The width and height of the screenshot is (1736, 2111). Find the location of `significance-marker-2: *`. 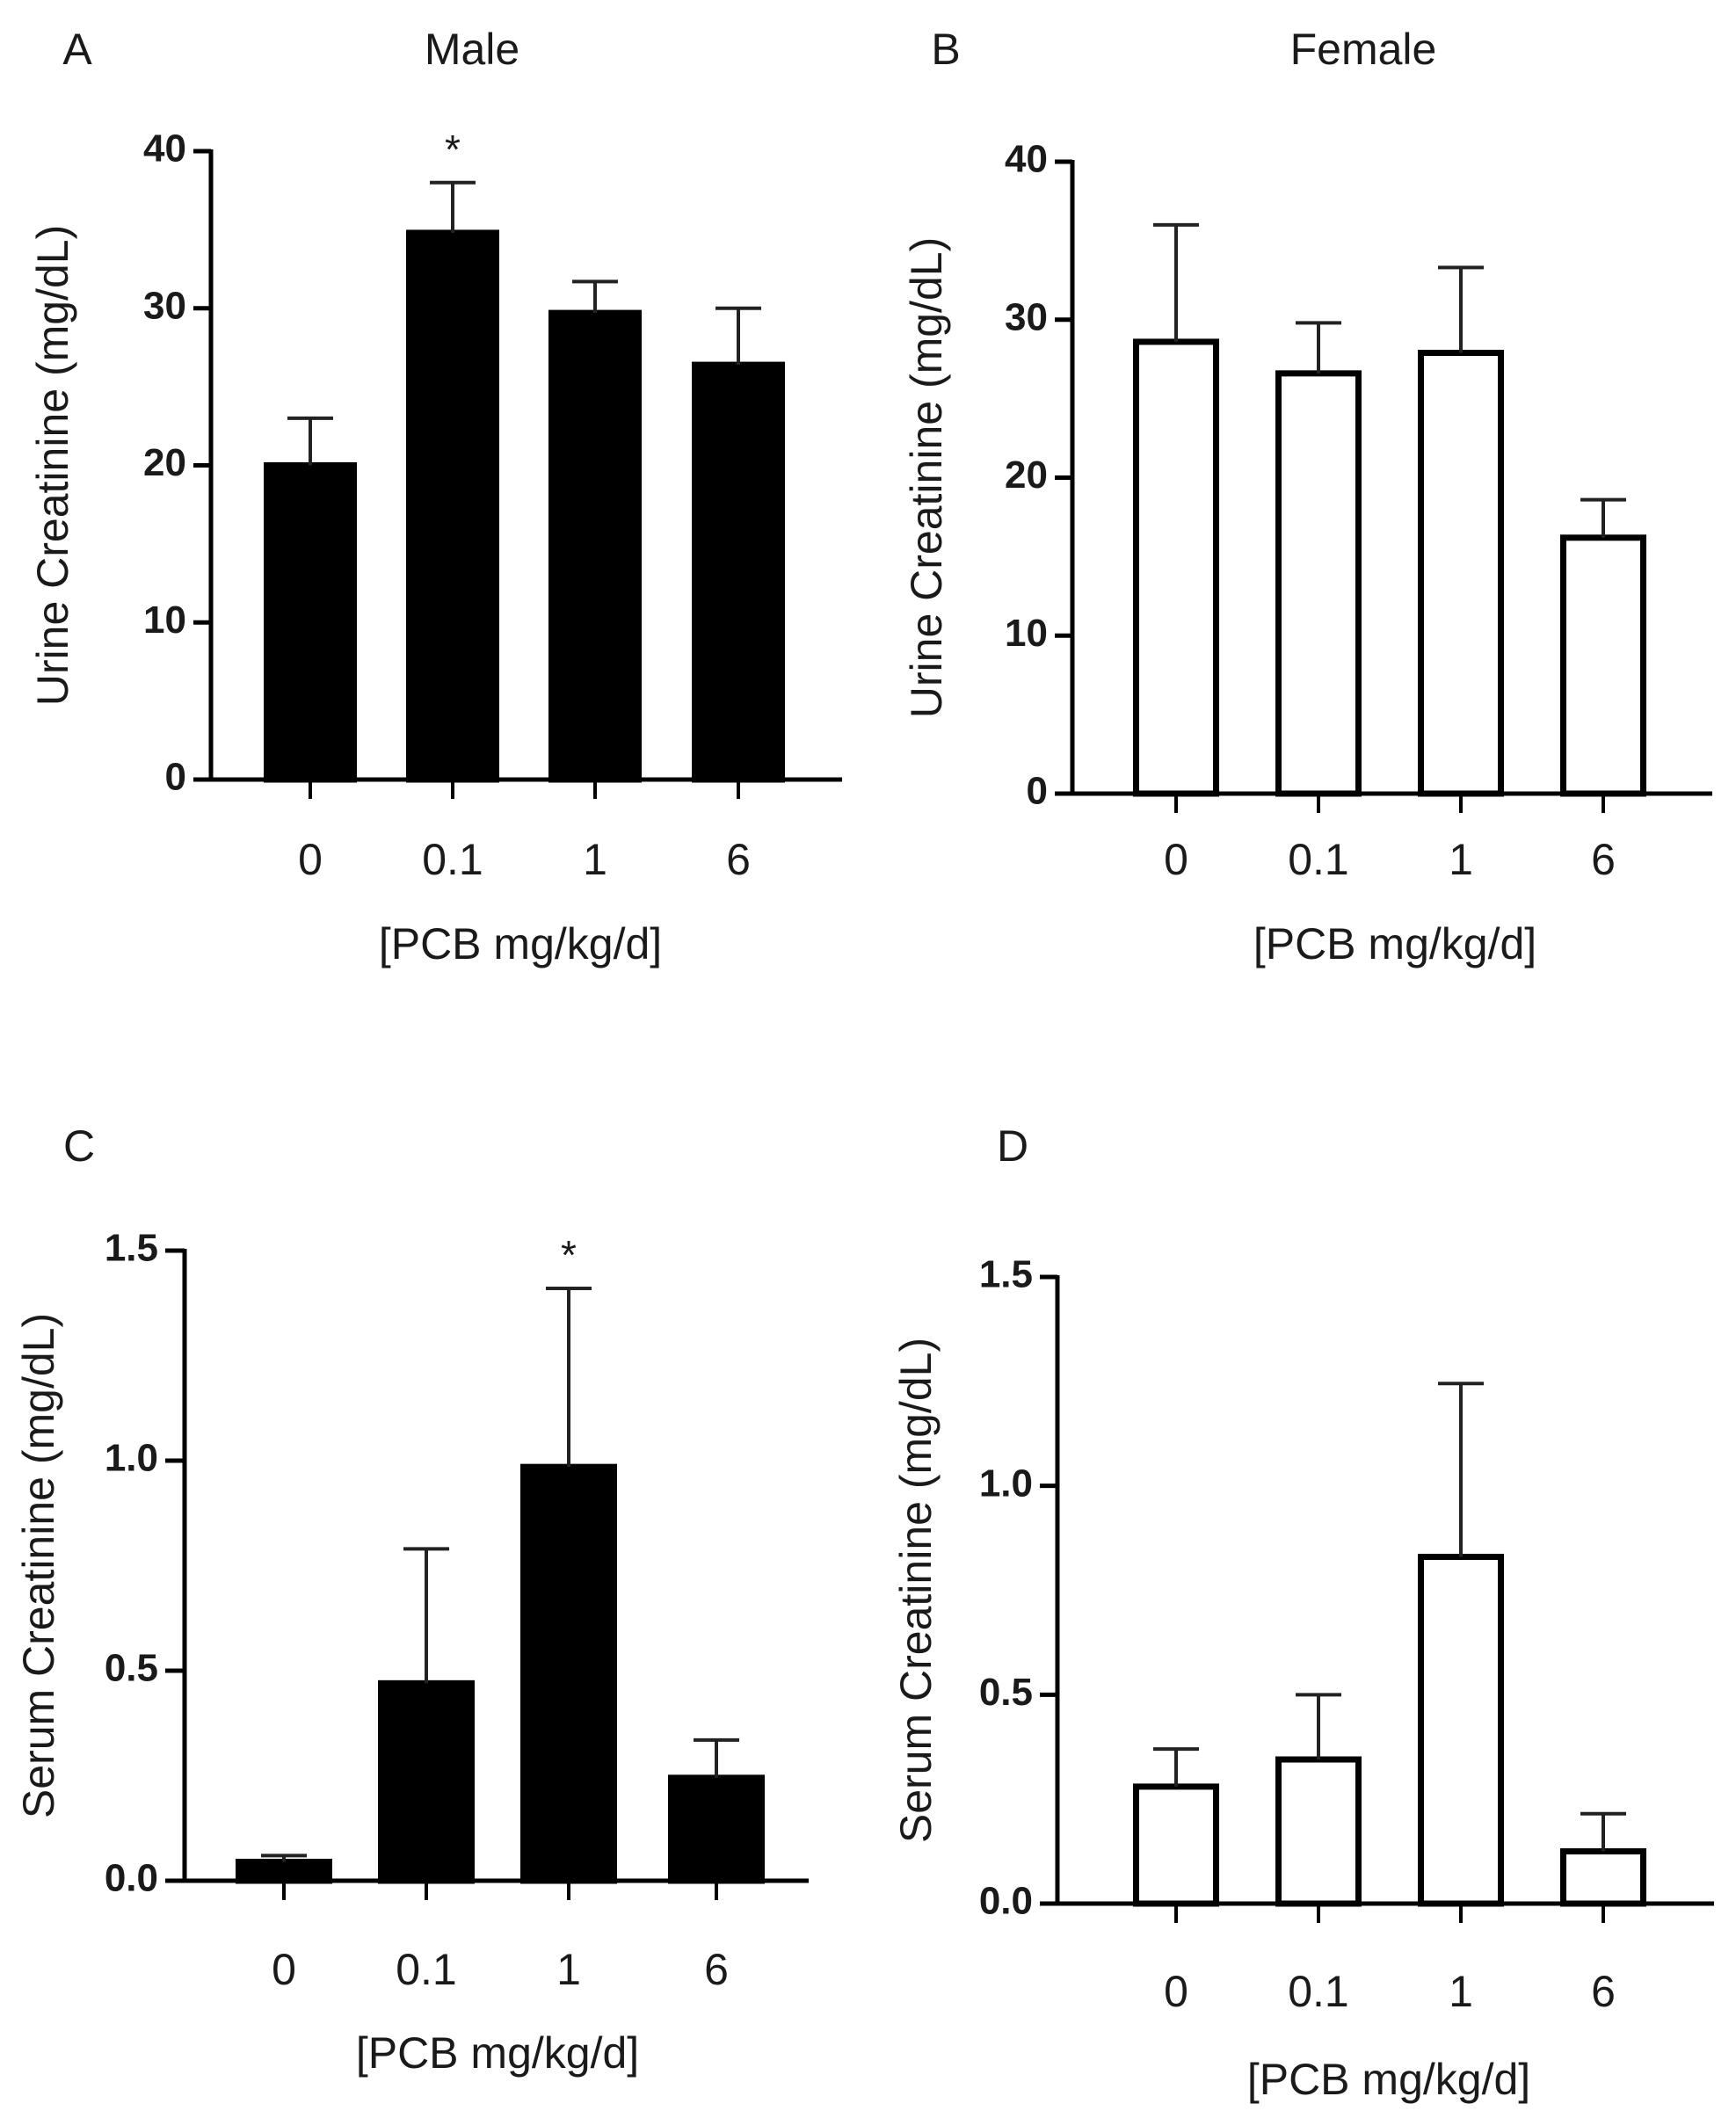

significance-marker-2: * is located at coordinates (569, 1255).